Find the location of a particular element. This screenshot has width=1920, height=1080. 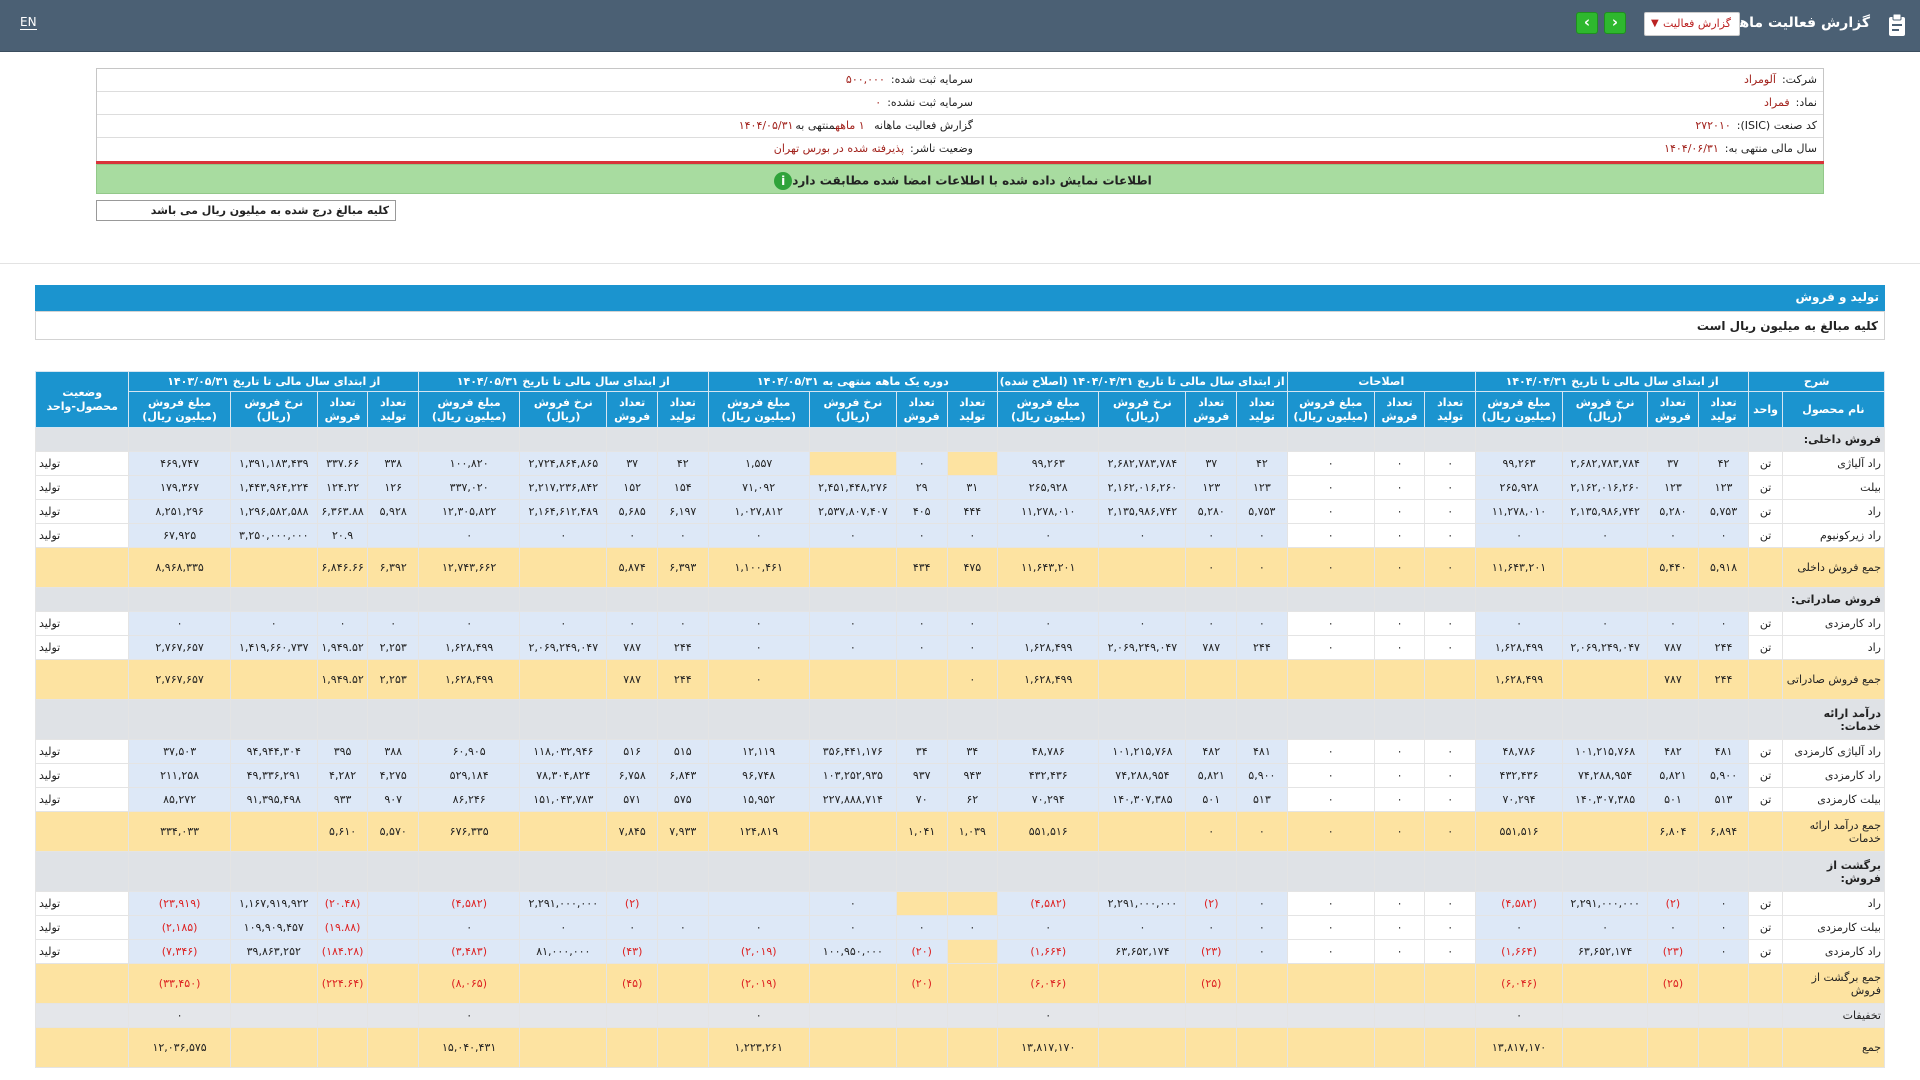

table-cell: ۶,۸۴۶.۶۶ is located at coordinates (342, 567).